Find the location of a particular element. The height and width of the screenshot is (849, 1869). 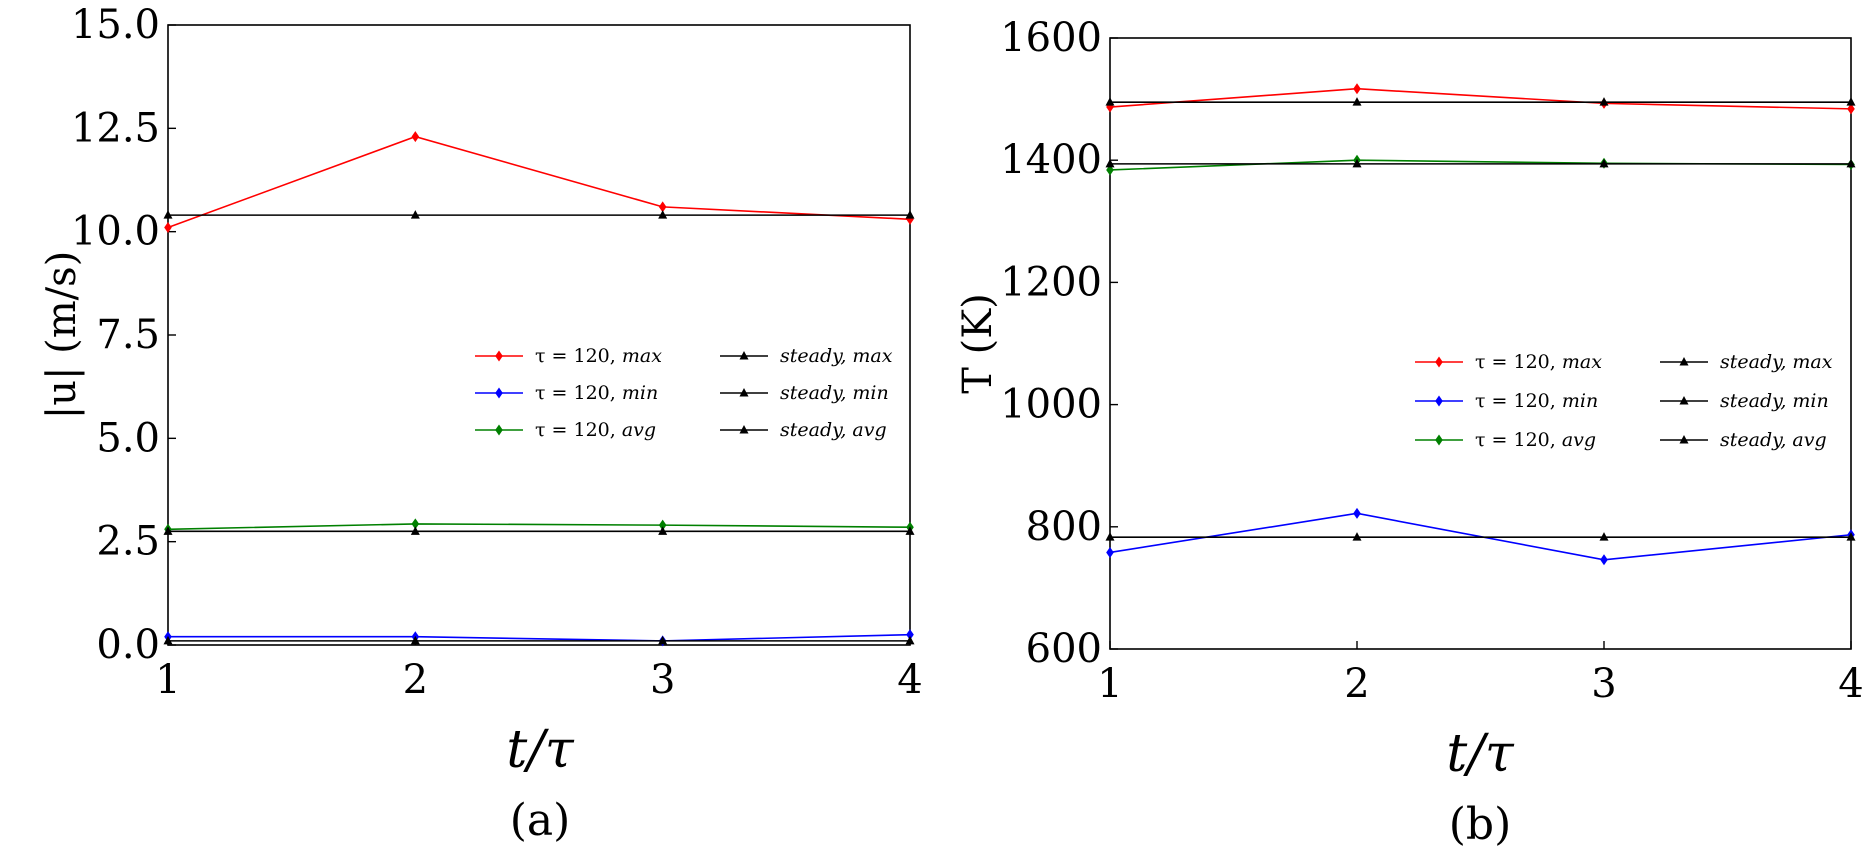

y-axis-label: T (K) is located at coordinates (978, 343).